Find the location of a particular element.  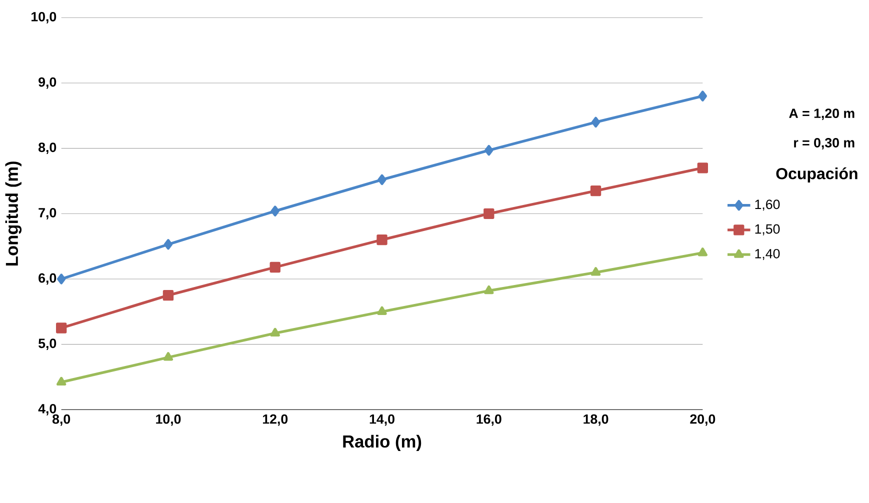

x-tick-label: 20,0 is located at coordinates (703, 420).